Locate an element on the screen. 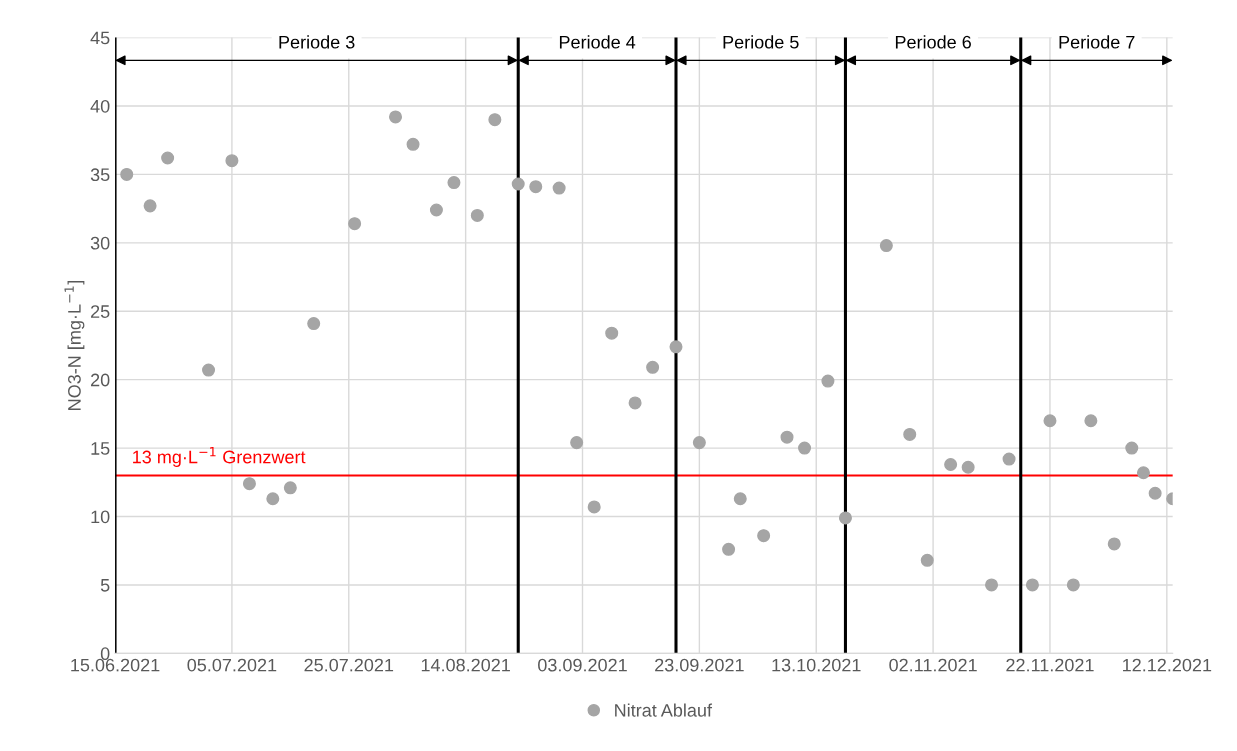  y-tick-label: 45 is located at coordinates (100, 38).